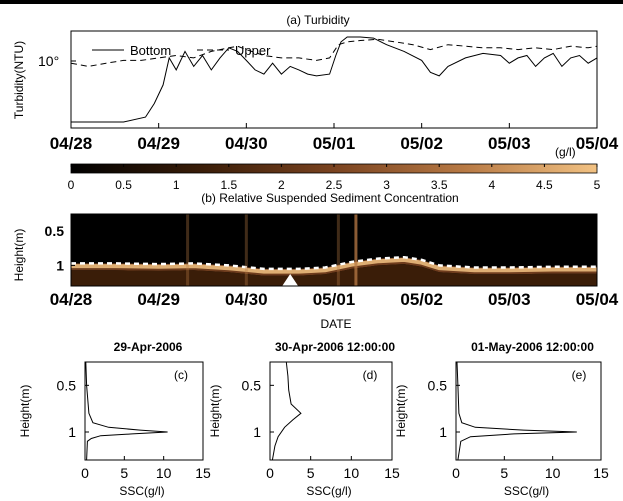 The image size is (623, 501). What do you see at coordinates (253, 50) in the screenshot?
I see `legend-upper-label: Upper` at bounding box center [253, 50].